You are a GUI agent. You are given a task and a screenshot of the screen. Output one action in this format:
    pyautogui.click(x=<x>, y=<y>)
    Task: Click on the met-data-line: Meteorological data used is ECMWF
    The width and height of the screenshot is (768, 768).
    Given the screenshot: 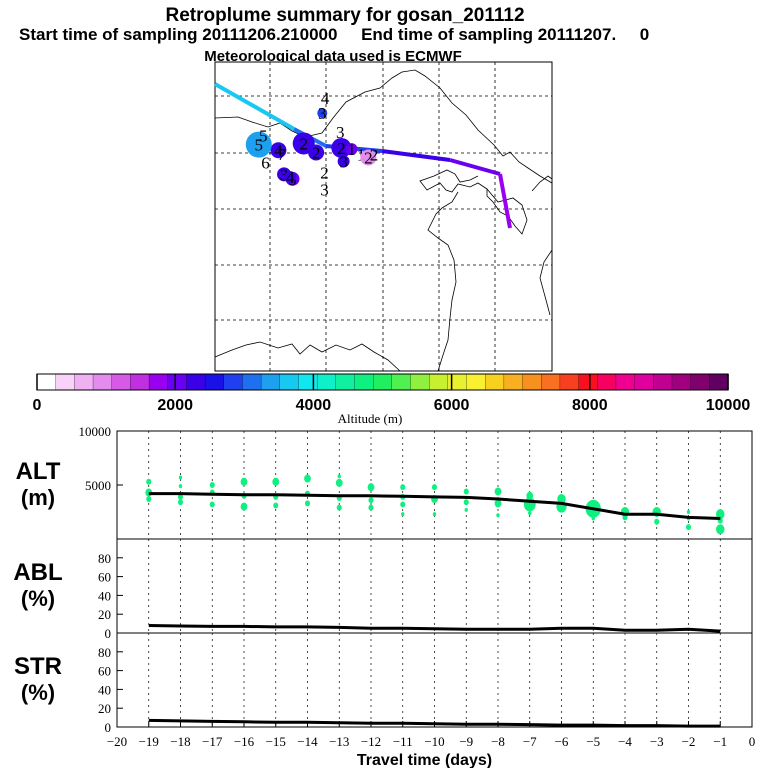 What is the action you would take?
    pyautogui.click(x=333, y=56)
    